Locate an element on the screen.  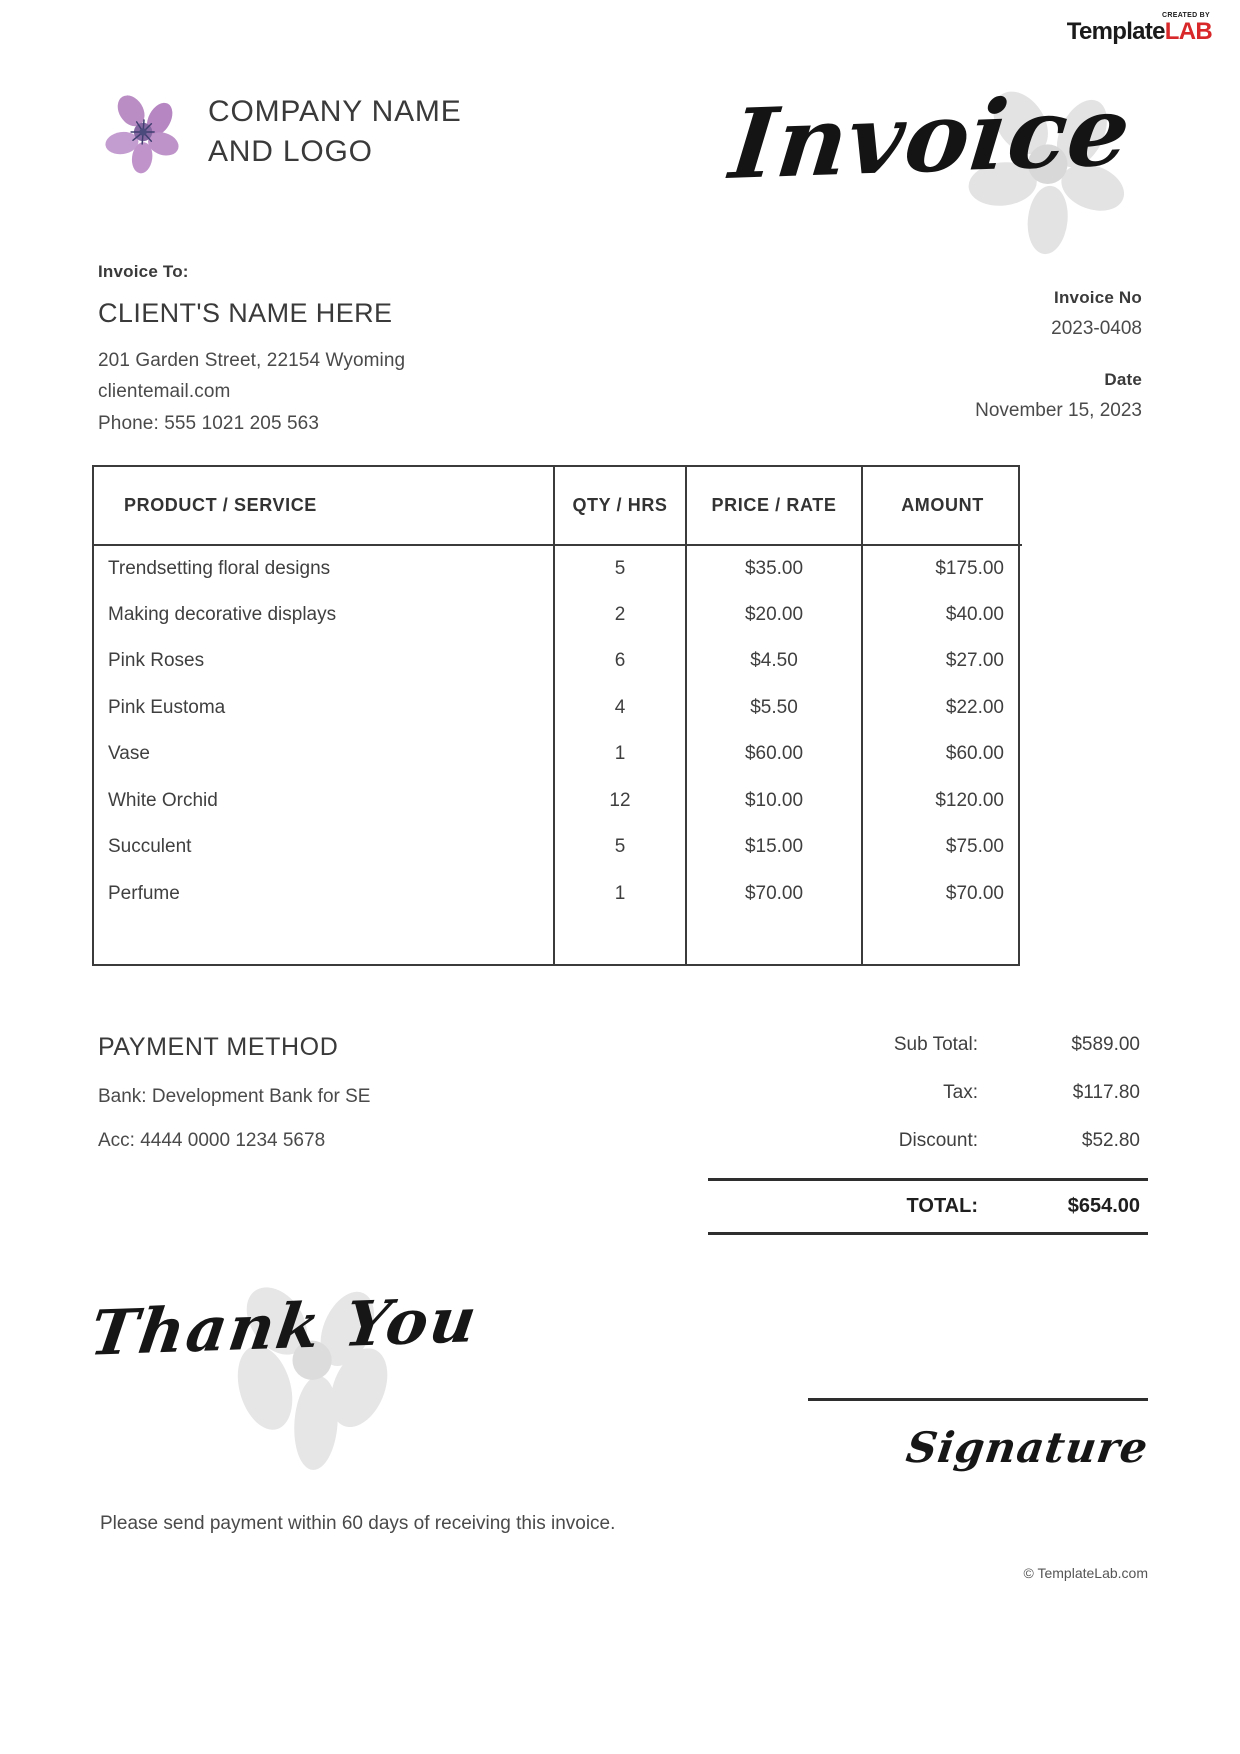
cell-product: Vase is located at coordinates (324, 754).